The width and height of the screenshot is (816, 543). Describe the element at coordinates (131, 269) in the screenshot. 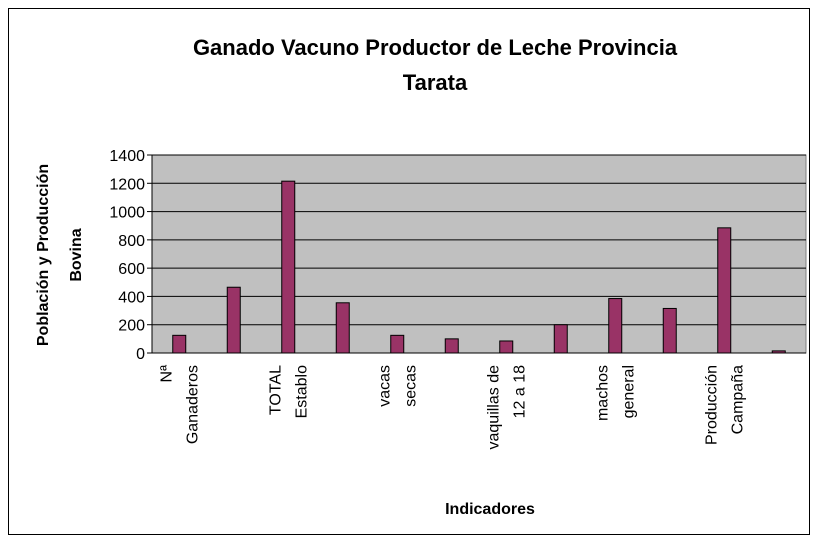

I see `y-tick-label: 600` at that location.